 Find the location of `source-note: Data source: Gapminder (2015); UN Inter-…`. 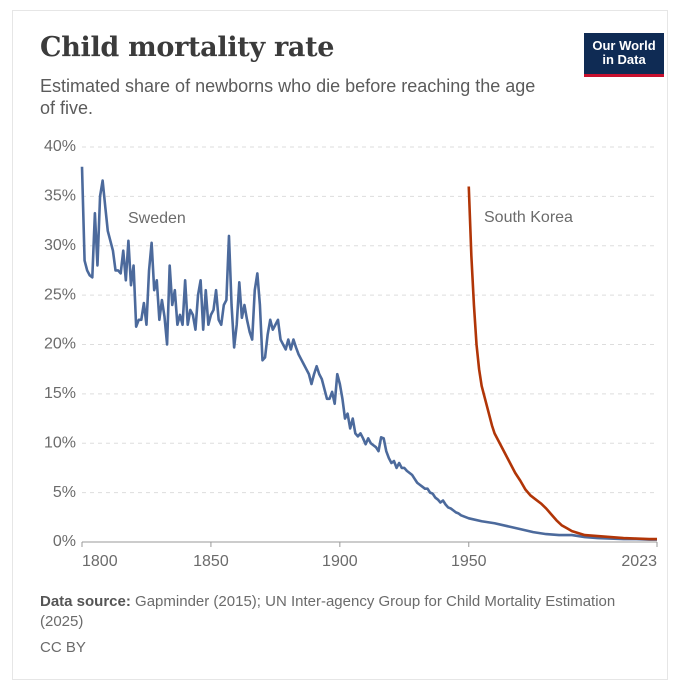

source-note: Data source: Gapminder (2015); UN Inter-… is located at coordinates (340, 612).